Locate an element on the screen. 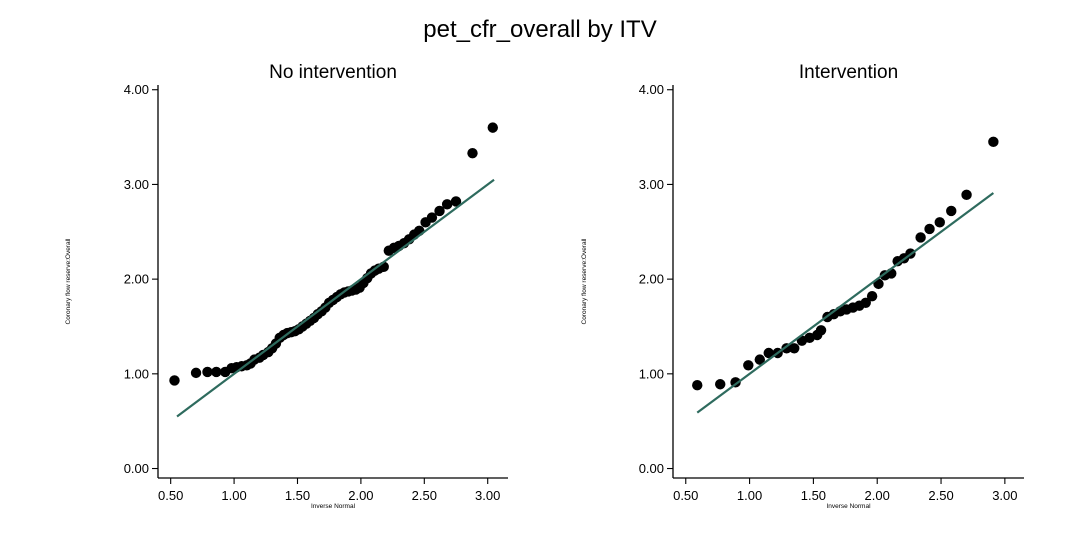 The image size is (1080, 545). panel-title: No intervention is located at coordinates (333, 72).